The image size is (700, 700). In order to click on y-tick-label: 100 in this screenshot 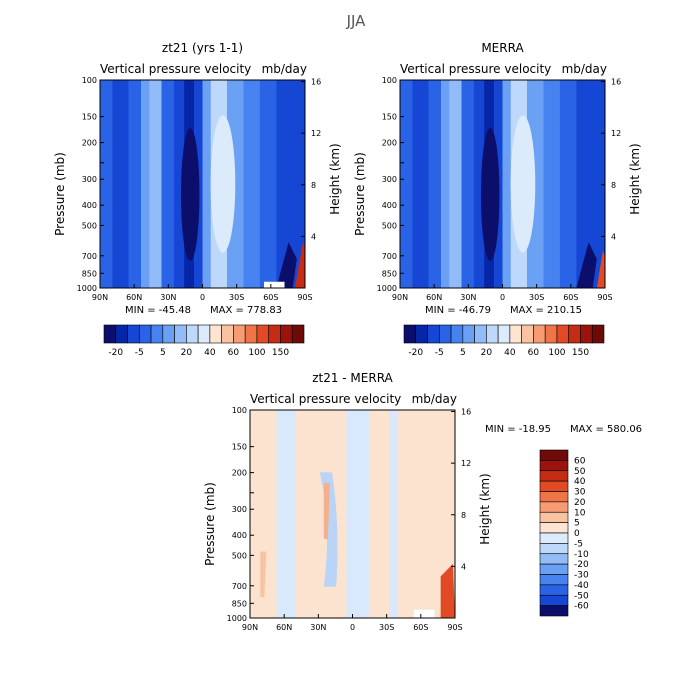, I will do `click(89, 80)`.